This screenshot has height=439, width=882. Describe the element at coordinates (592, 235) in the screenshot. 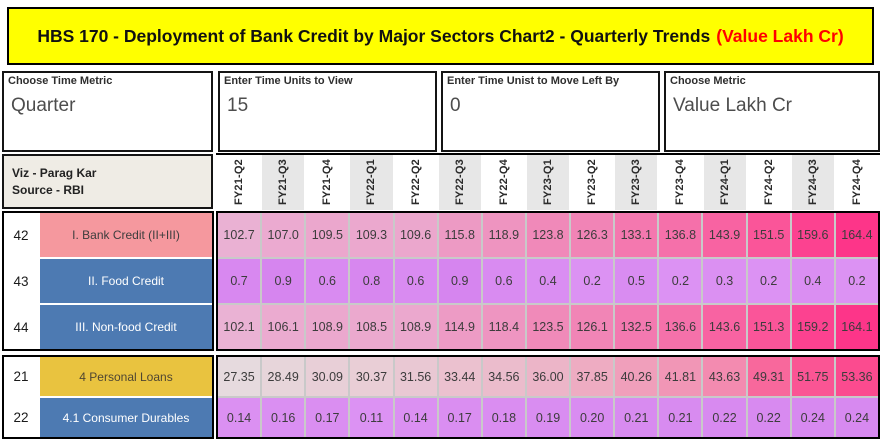

I see `heatmap-cell: 126.3` at that location.